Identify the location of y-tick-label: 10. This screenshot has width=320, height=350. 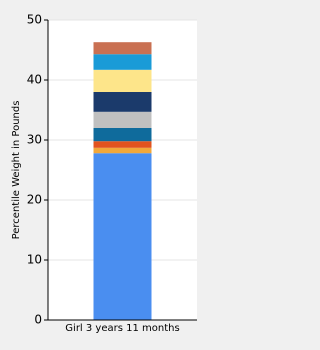
(34, 260).